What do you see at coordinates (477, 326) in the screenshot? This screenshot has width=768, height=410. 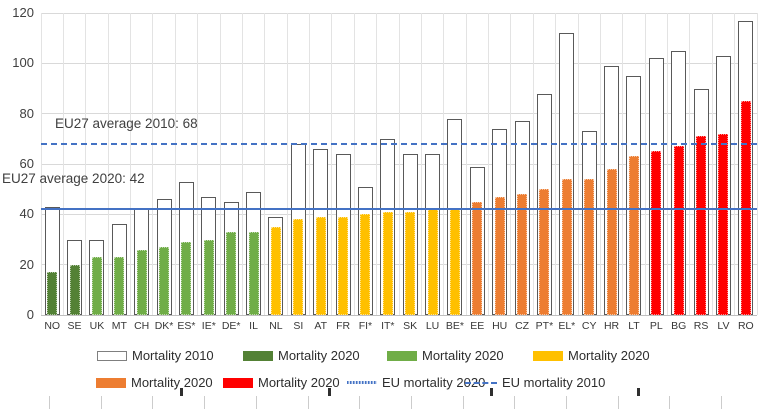 I see `x-axis-label-EE: EE` at bounding box center [477, 326].